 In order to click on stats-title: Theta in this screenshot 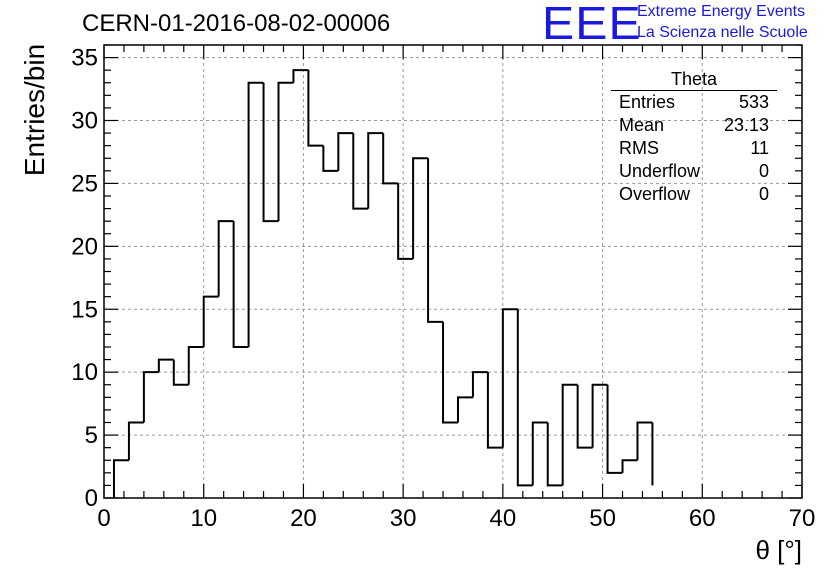, I will do `click(694, 80)`.